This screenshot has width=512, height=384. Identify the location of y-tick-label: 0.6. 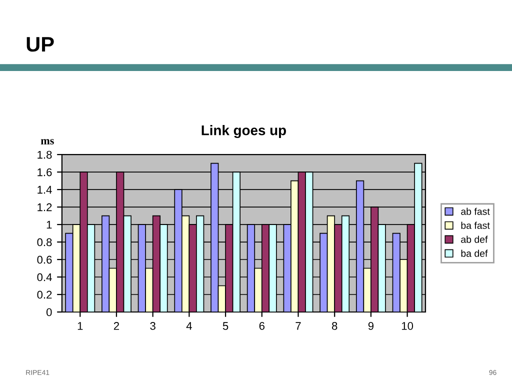
(44, 260).